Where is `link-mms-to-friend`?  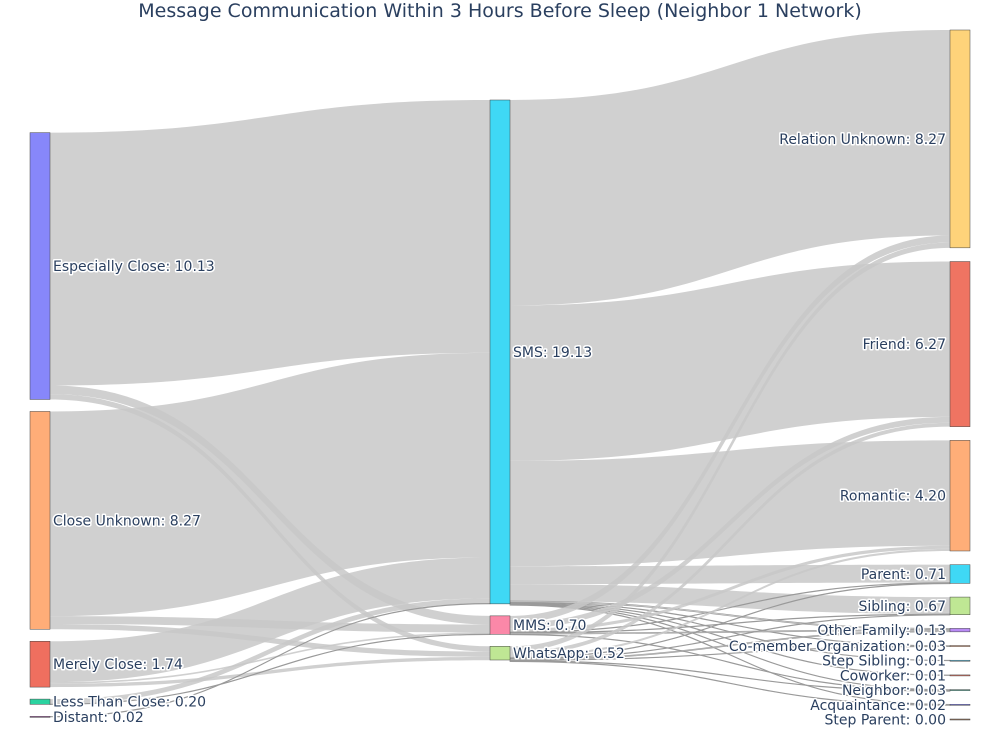 link-mms-to-friend is located at coordinates (730, 522).